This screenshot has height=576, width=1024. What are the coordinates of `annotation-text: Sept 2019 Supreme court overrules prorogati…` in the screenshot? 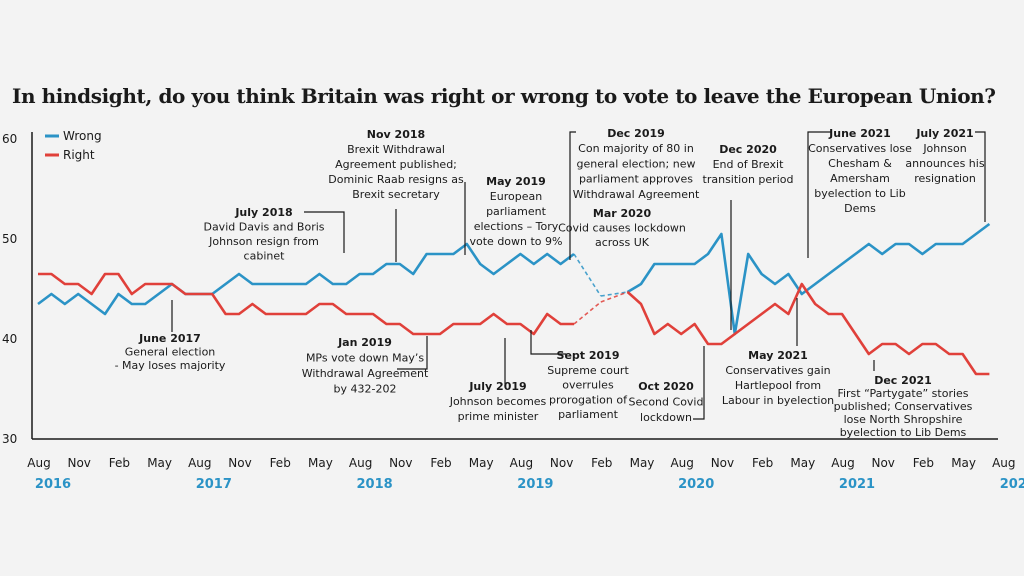 It's located at (588, 385).